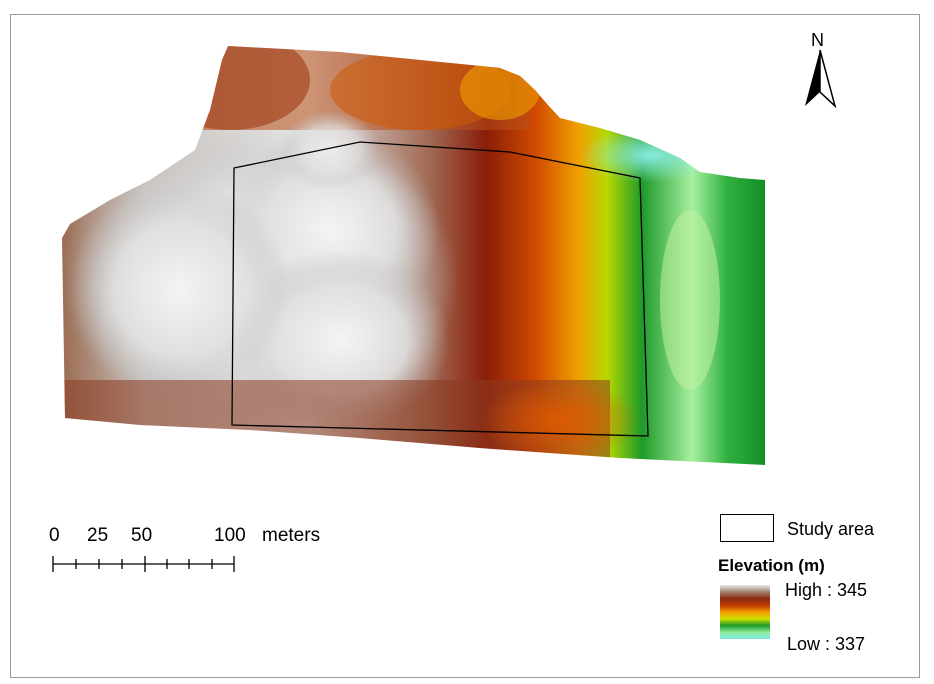  Describe the element at coordinates (826, 644) in the screenshot. I see `legend-low-label: Low : 337` at that location.